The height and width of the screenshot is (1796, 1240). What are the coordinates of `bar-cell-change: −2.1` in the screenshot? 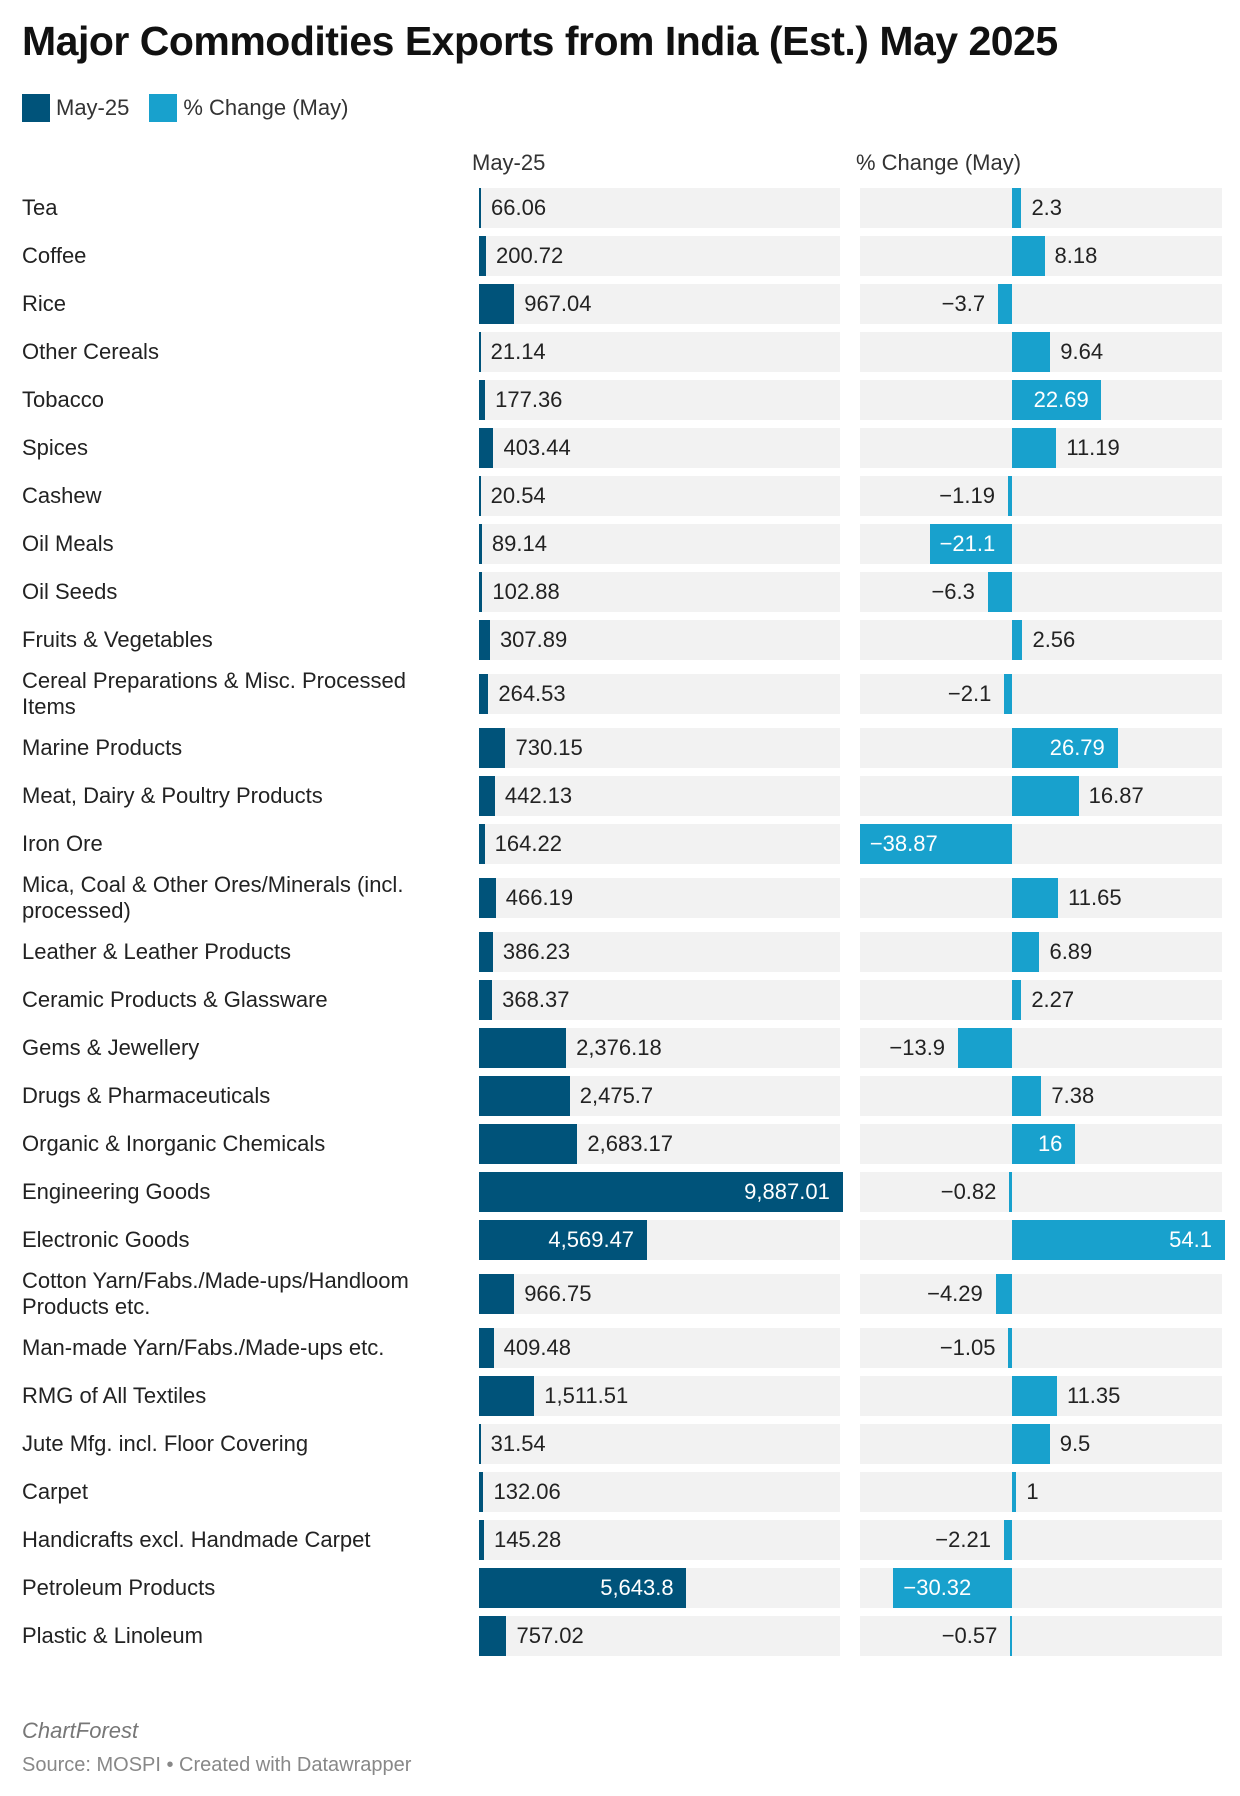 It's located at (1040, 694).